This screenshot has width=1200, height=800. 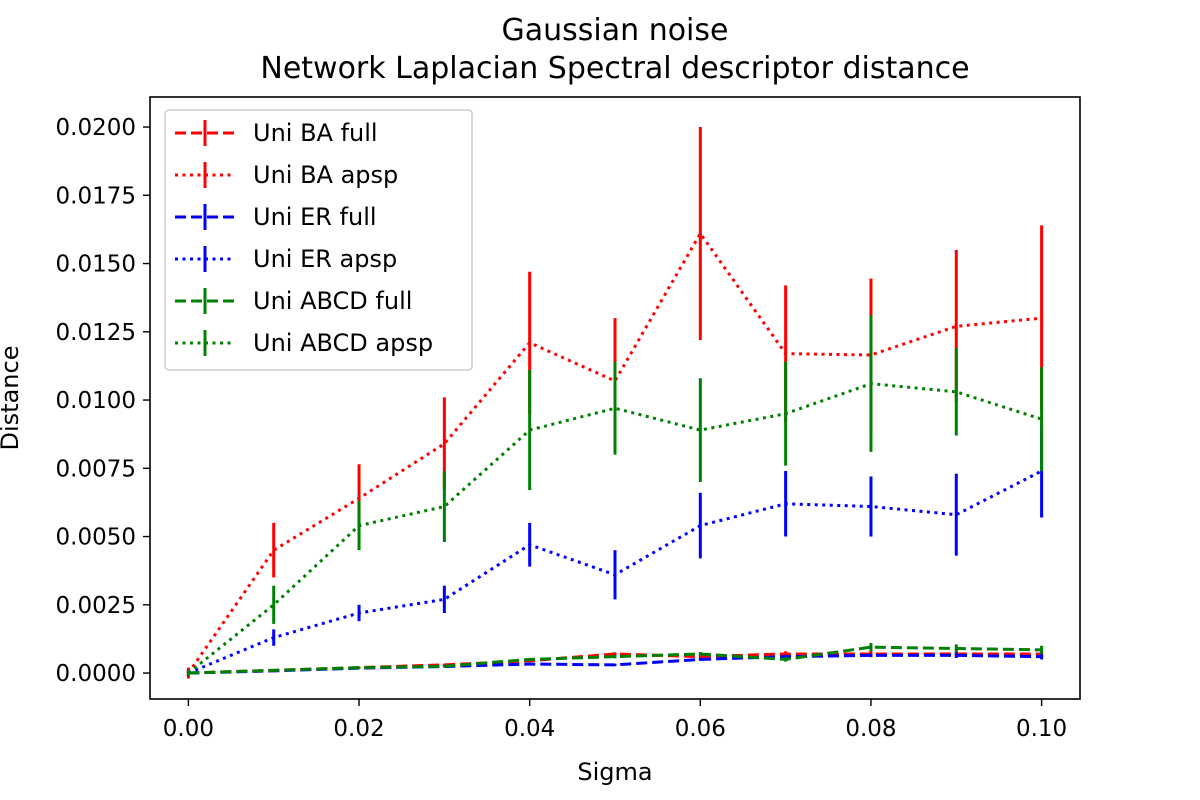 I want to click on legend-item-uni-abcd-apsp: Uni ABCD apsp, so click(x=304, y=343).